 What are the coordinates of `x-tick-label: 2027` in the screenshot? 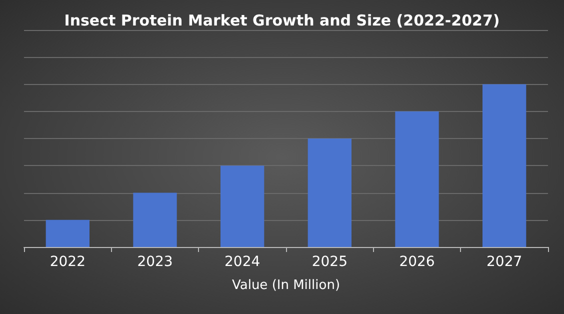 It's located at (504, 262).